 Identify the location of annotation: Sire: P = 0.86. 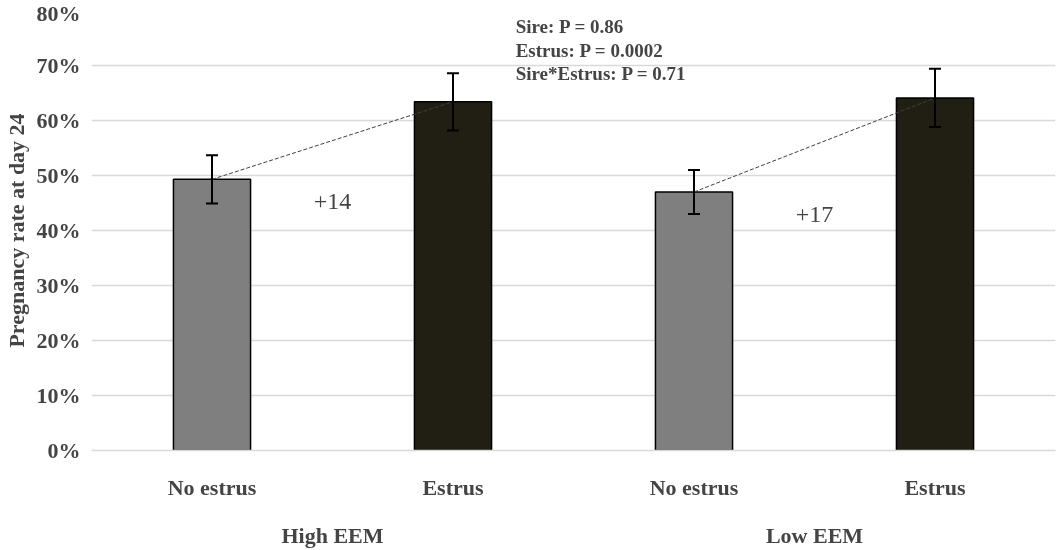
(569, 26).